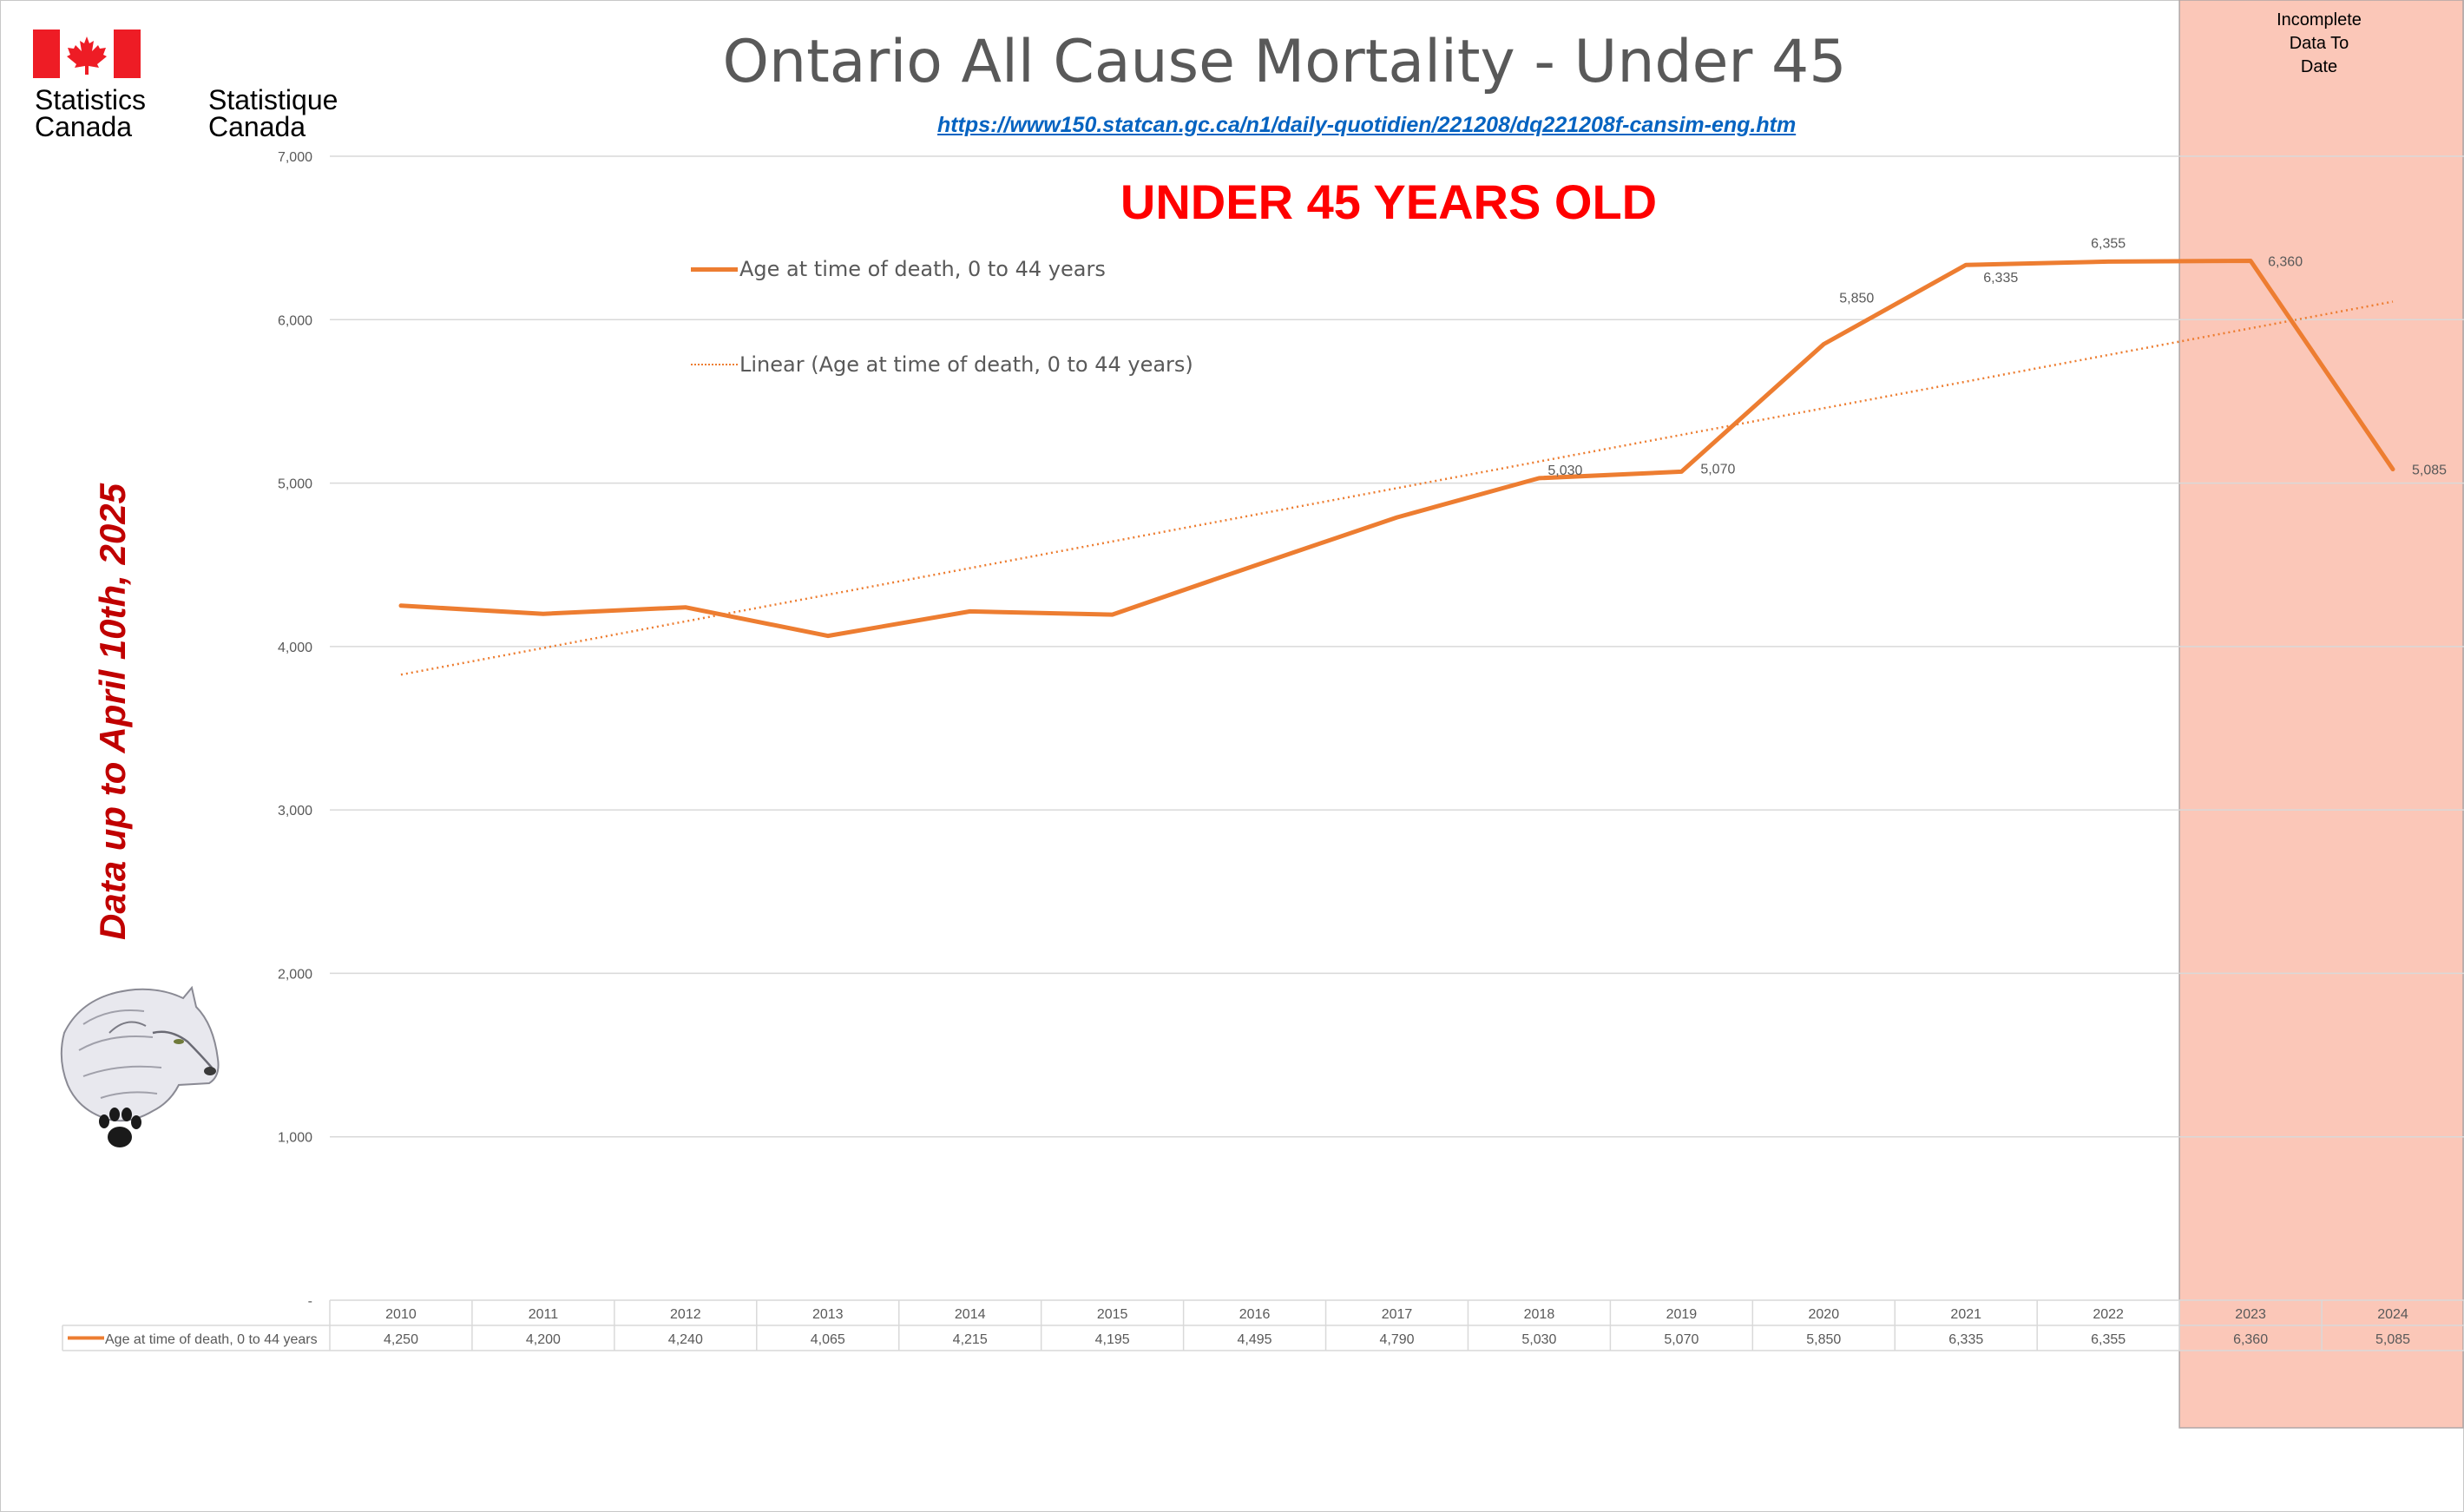  I want to click on table-cell-value: 4,495, so click(1255, 1339).